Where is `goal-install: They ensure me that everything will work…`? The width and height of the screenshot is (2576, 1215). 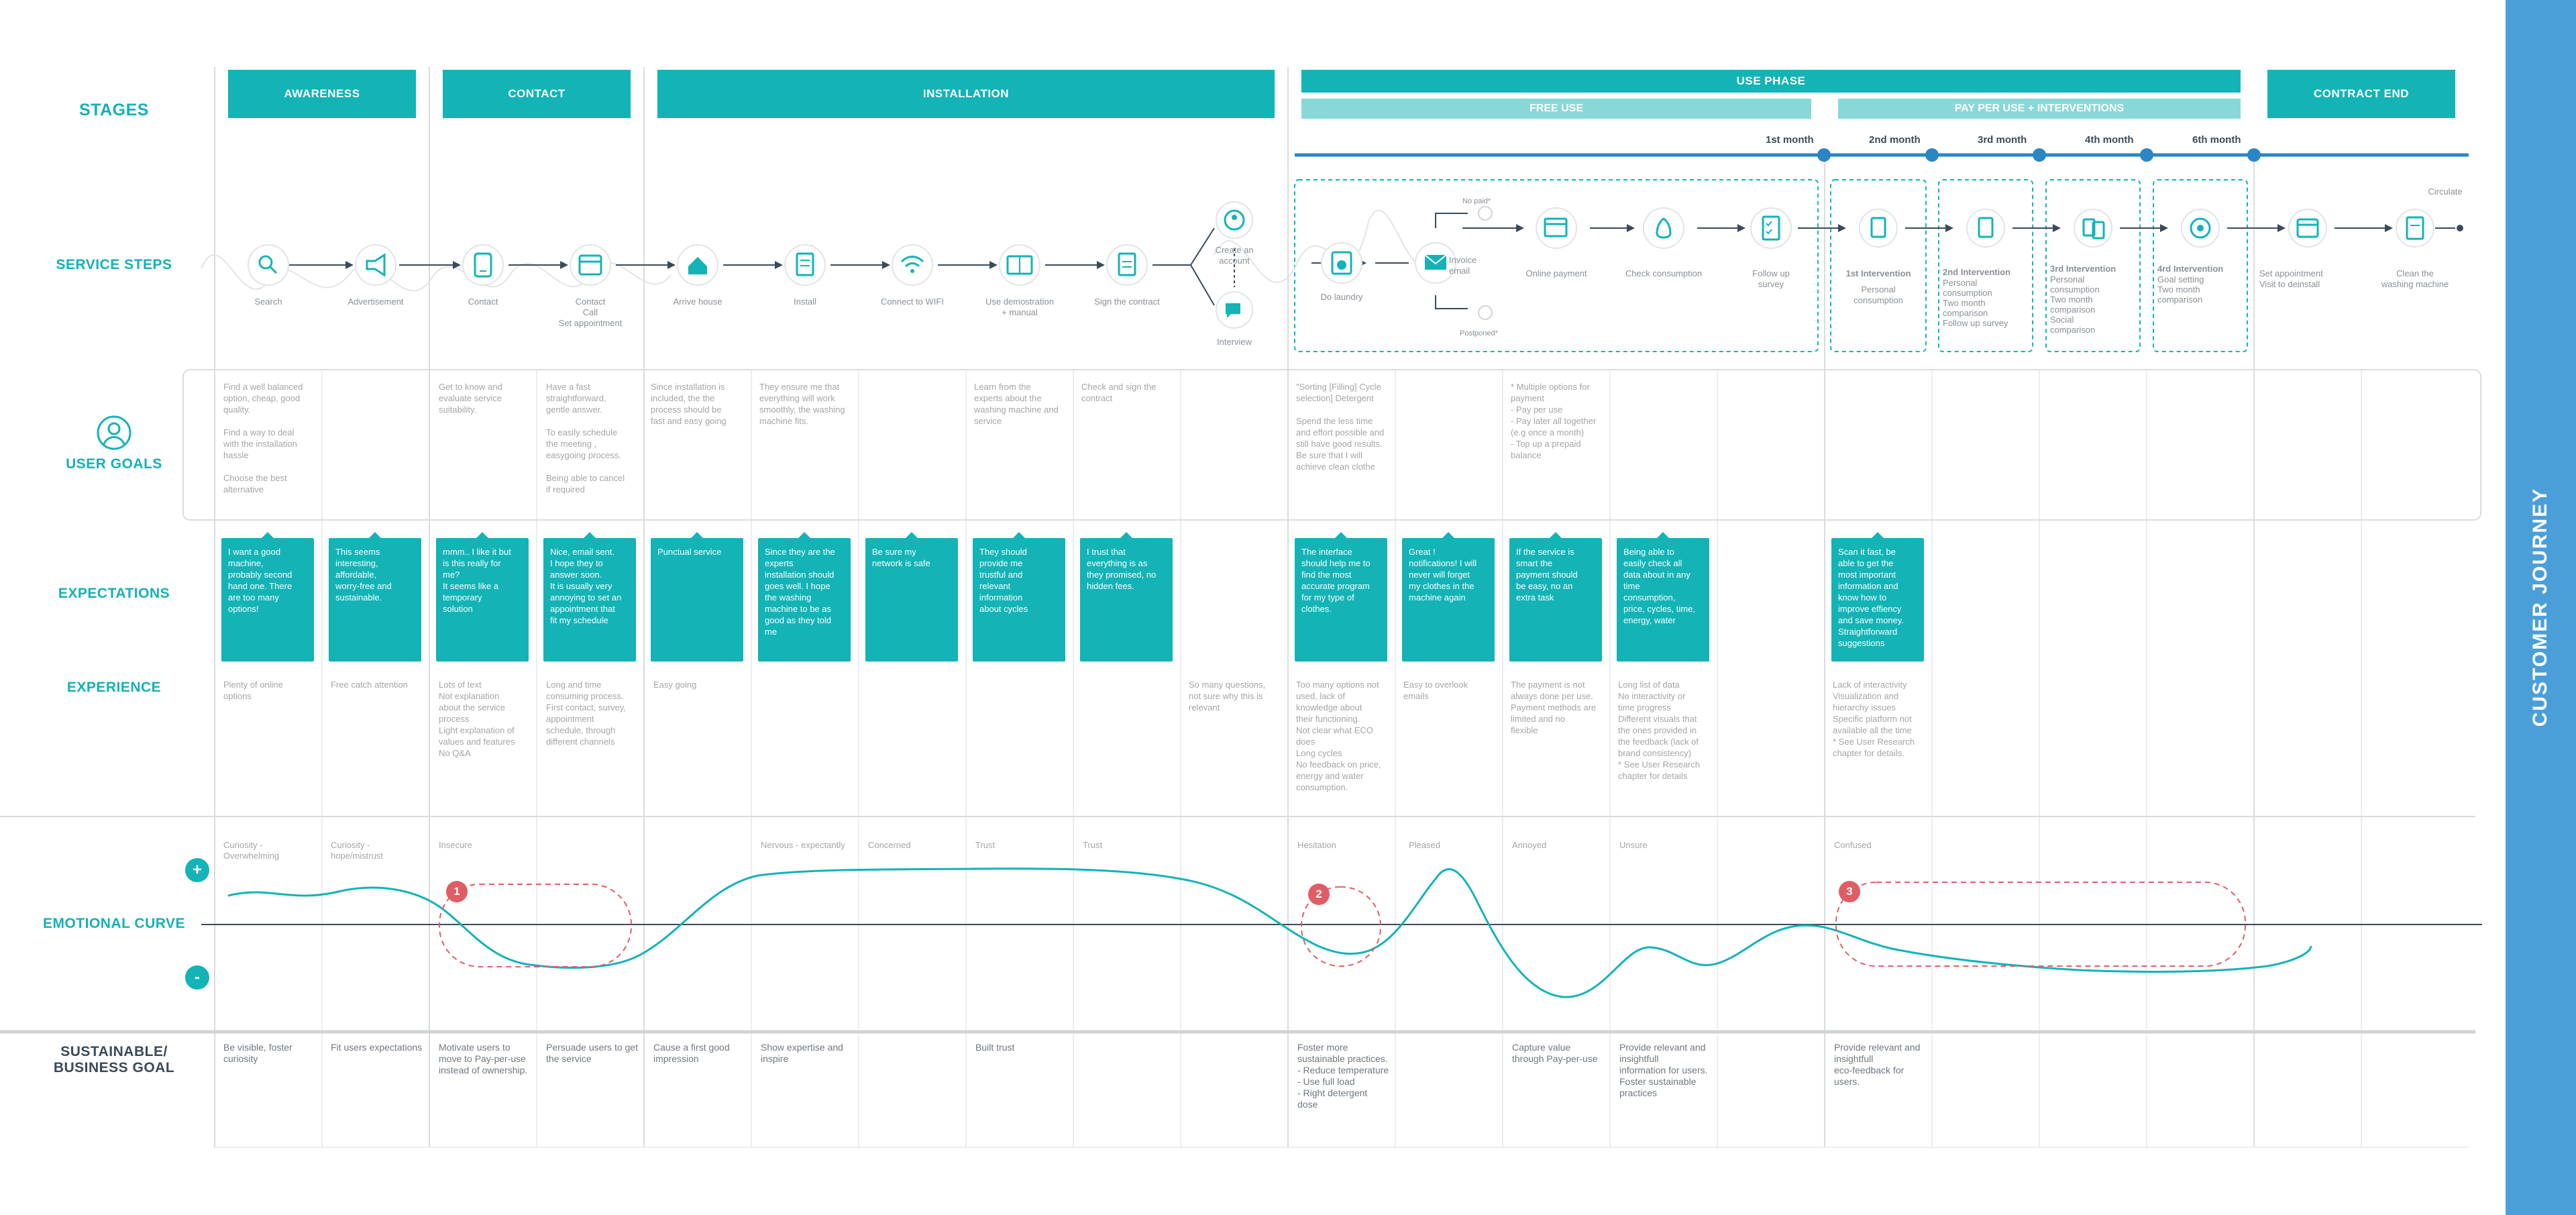
goal-install: They ensure me that everything will work… is located at coordinates (802, 404).